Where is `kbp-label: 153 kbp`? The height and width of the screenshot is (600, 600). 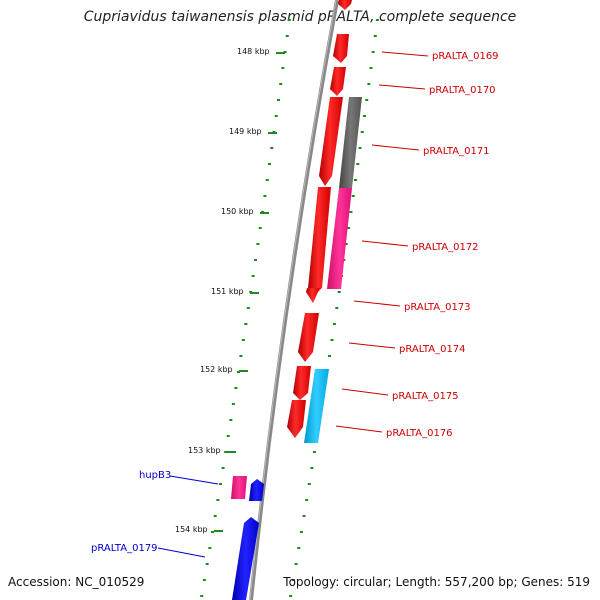
kbp-label: 153 kbp is located at coordinates (204, 450).